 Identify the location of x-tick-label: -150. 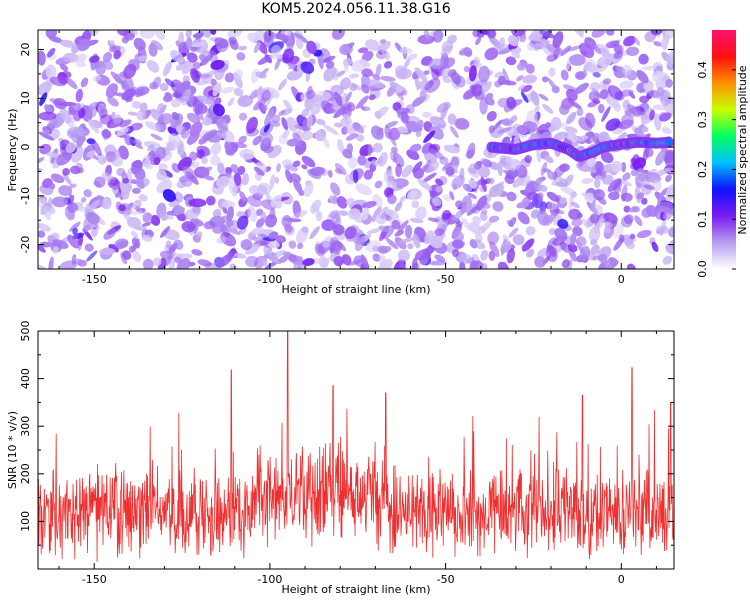
(94, 579).